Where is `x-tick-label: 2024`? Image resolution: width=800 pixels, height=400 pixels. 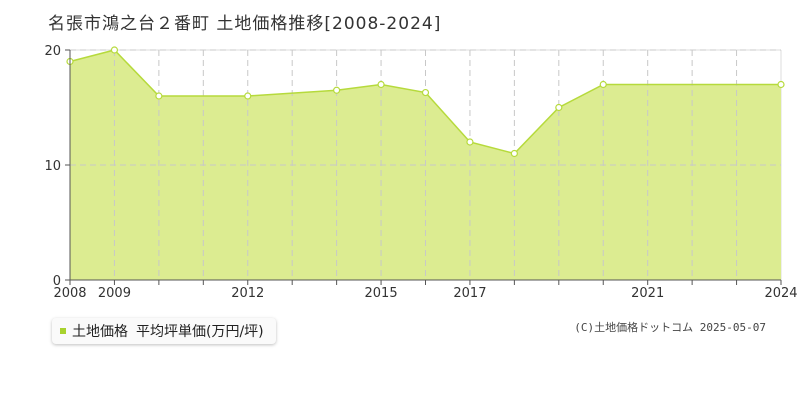 x-tick-label: 2024 is located at coordinates (780, 293).